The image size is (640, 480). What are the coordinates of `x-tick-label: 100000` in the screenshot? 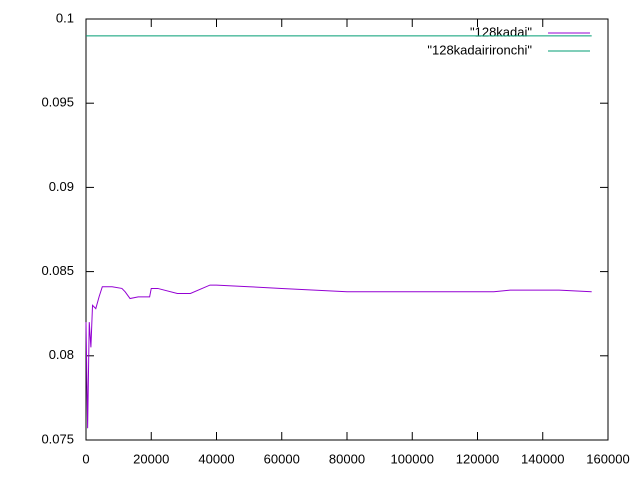 It's located at (412, 458).